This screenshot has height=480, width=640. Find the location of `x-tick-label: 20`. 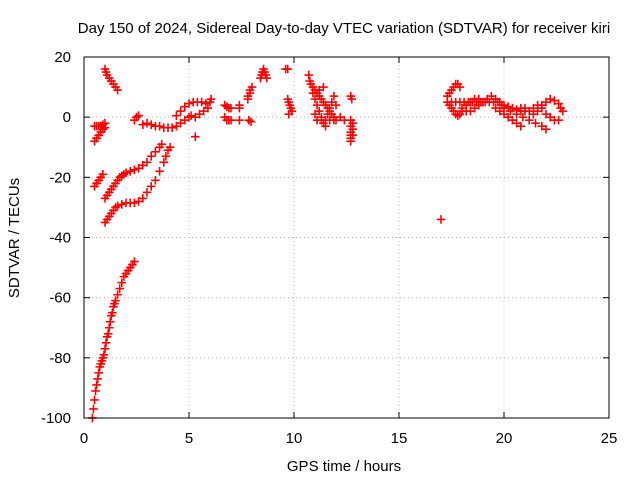

x-tick-label: 20 is located at coordinates (504, 438).